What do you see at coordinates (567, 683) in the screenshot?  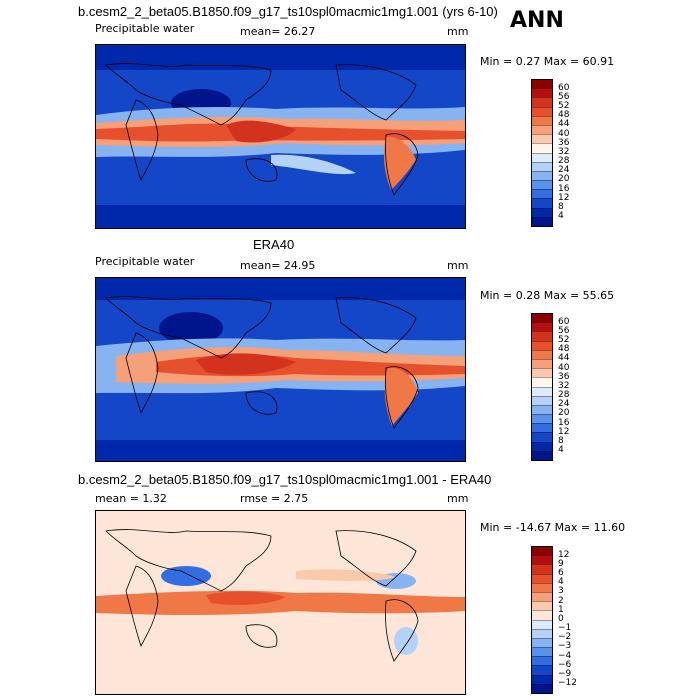 I see `diff-colorbar-tick: −12` at bounding box center [567, 683].